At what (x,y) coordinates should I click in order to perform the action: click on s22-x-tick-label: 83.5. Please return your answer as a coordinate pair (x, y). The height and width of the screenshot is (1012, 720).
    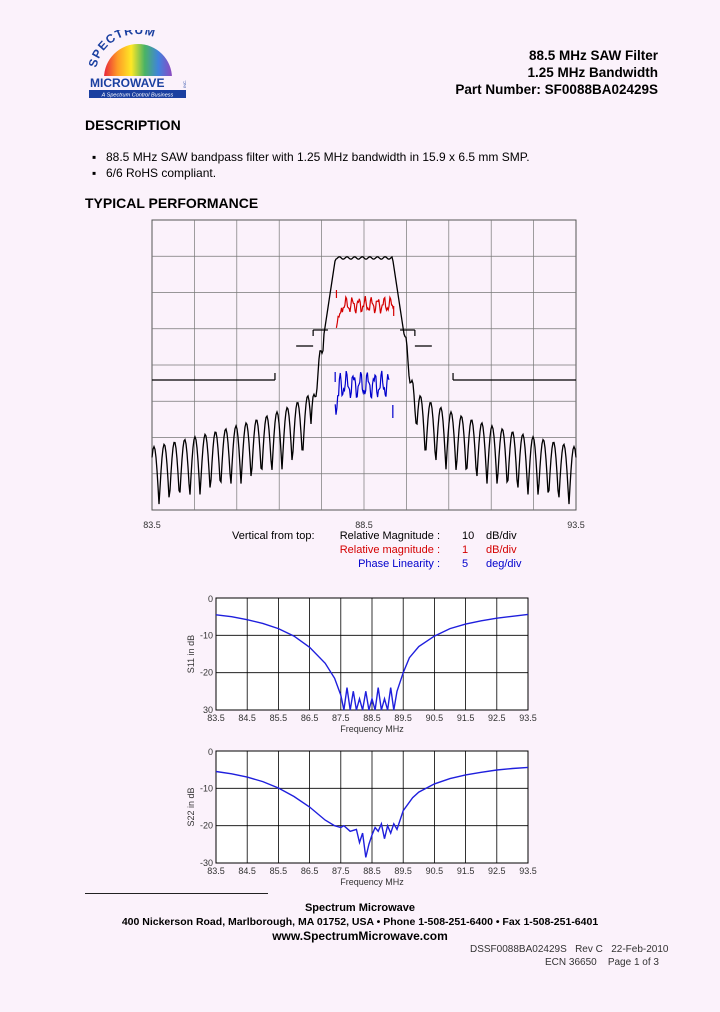
    Looking at the image, I should click on (216, 871).